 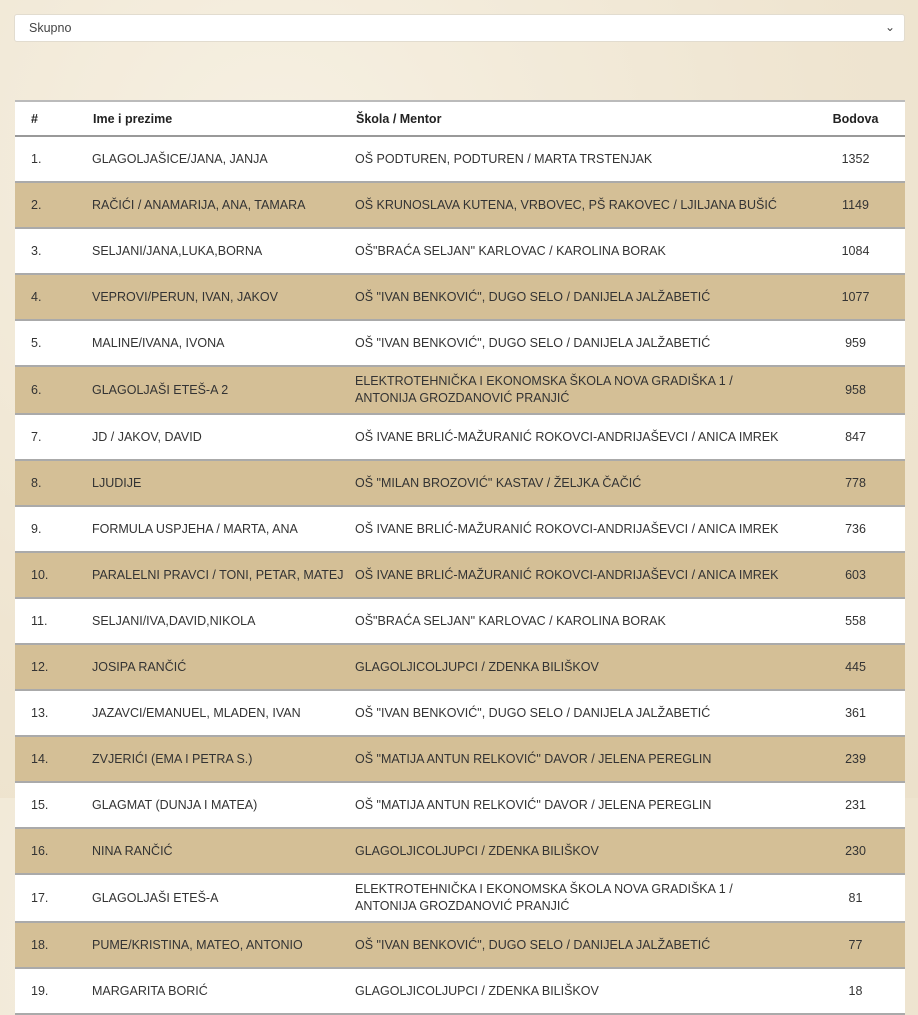 What do you see at coordinates (223, 343) in the screenshot?
I see `name-cell: MALINE/IVANA, IVONA` at bounding box center [223, 343].